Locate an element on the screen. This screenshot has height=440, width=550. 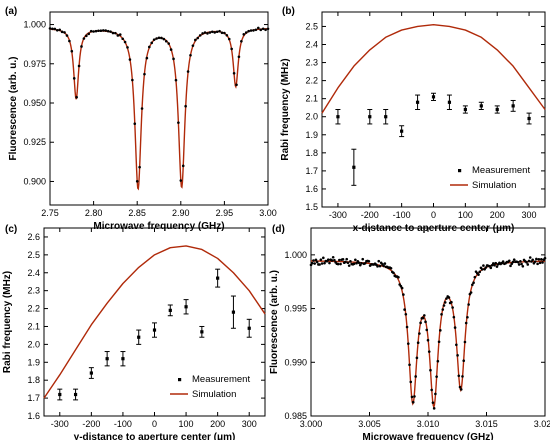
y-tick-label: 2.4 is located at coordinates (33, 273).